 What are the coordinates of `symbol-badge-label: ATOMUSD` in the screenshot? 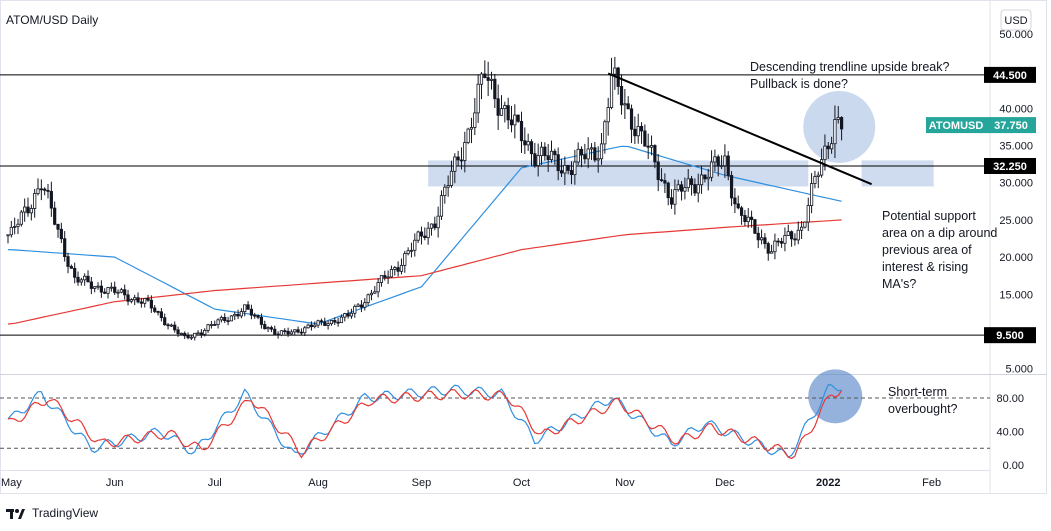 It's located at (956, 126).